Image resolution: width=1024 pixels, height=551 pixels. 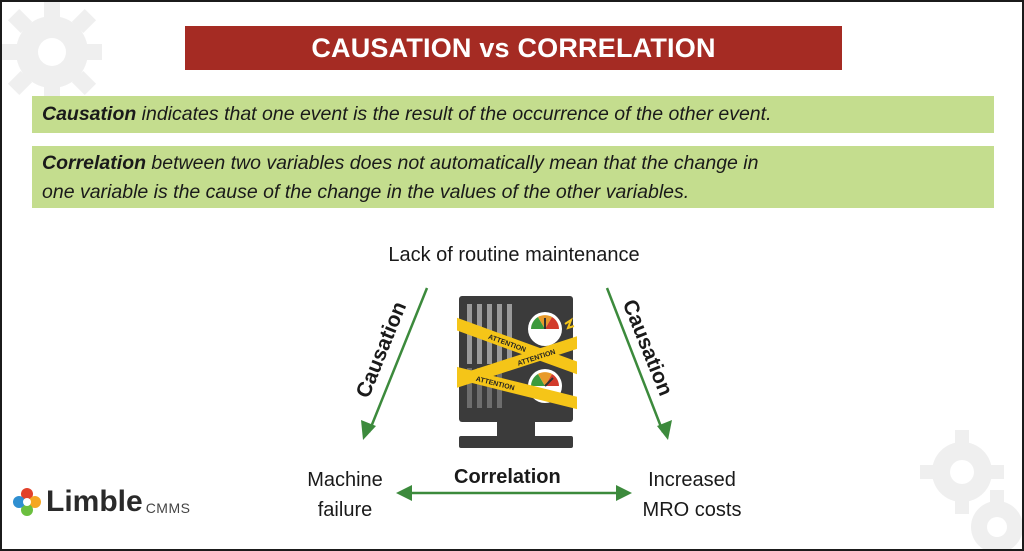 I want to click on left-node-line1: Machine, so click(x=345, y=480).